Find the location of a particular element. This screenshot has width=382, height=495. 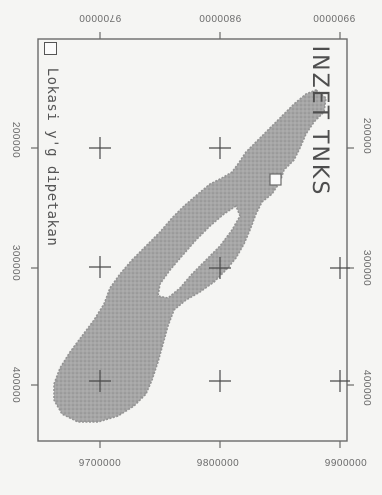

legend-label: Lokasi y'g dipetakan is located at coordinates (52, 157).